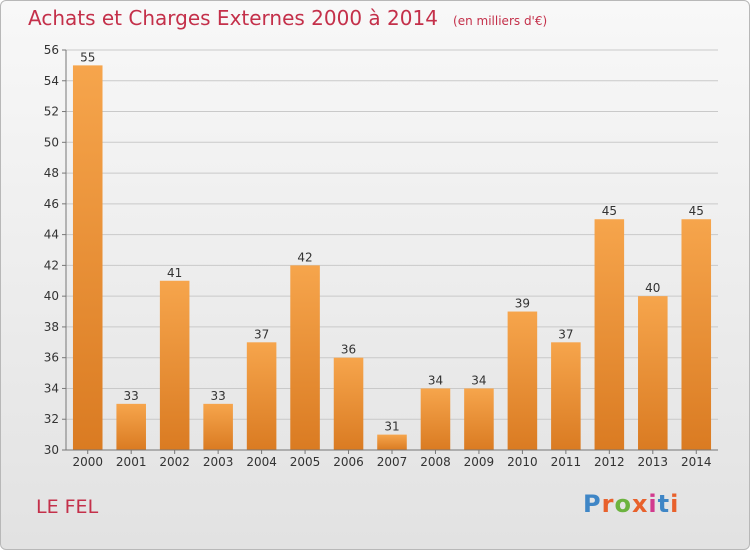  What do you see at coordinates (392, 442) in the screenshot?
I see `bar-2007` at bounding box center [392, 442].